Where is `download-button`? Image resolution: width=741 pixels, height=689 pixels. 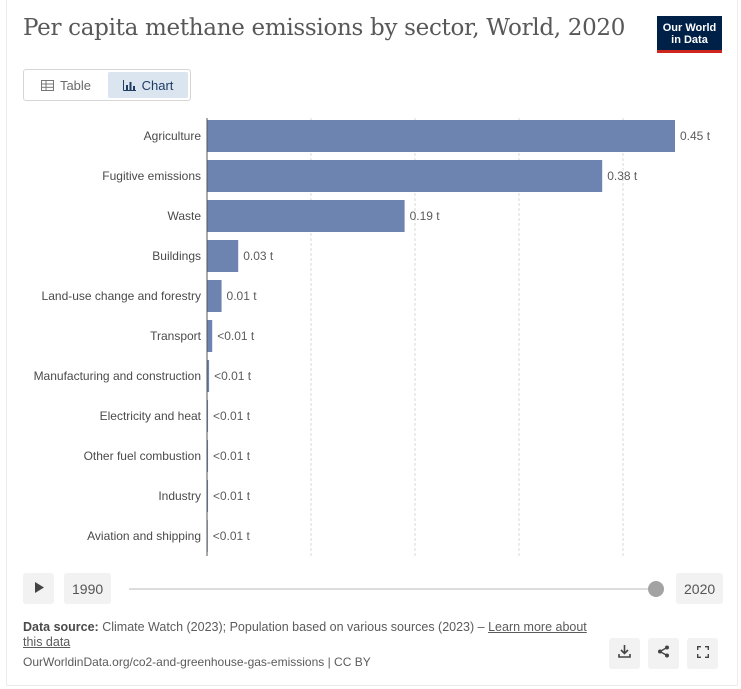
download-button is located at coordinates (624, 653).